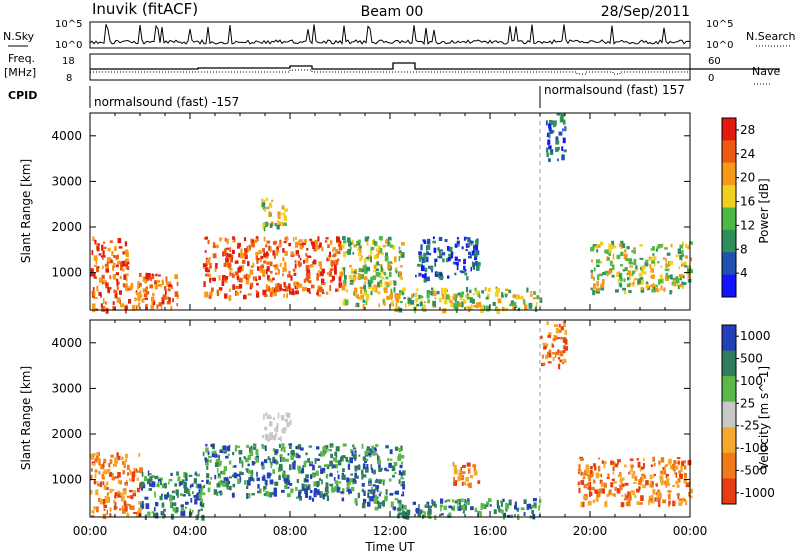  What do you see at coordinates (66, 388) in the screenshot?
I see `y-tick-label: 3000` at bounding box center [66, 388].